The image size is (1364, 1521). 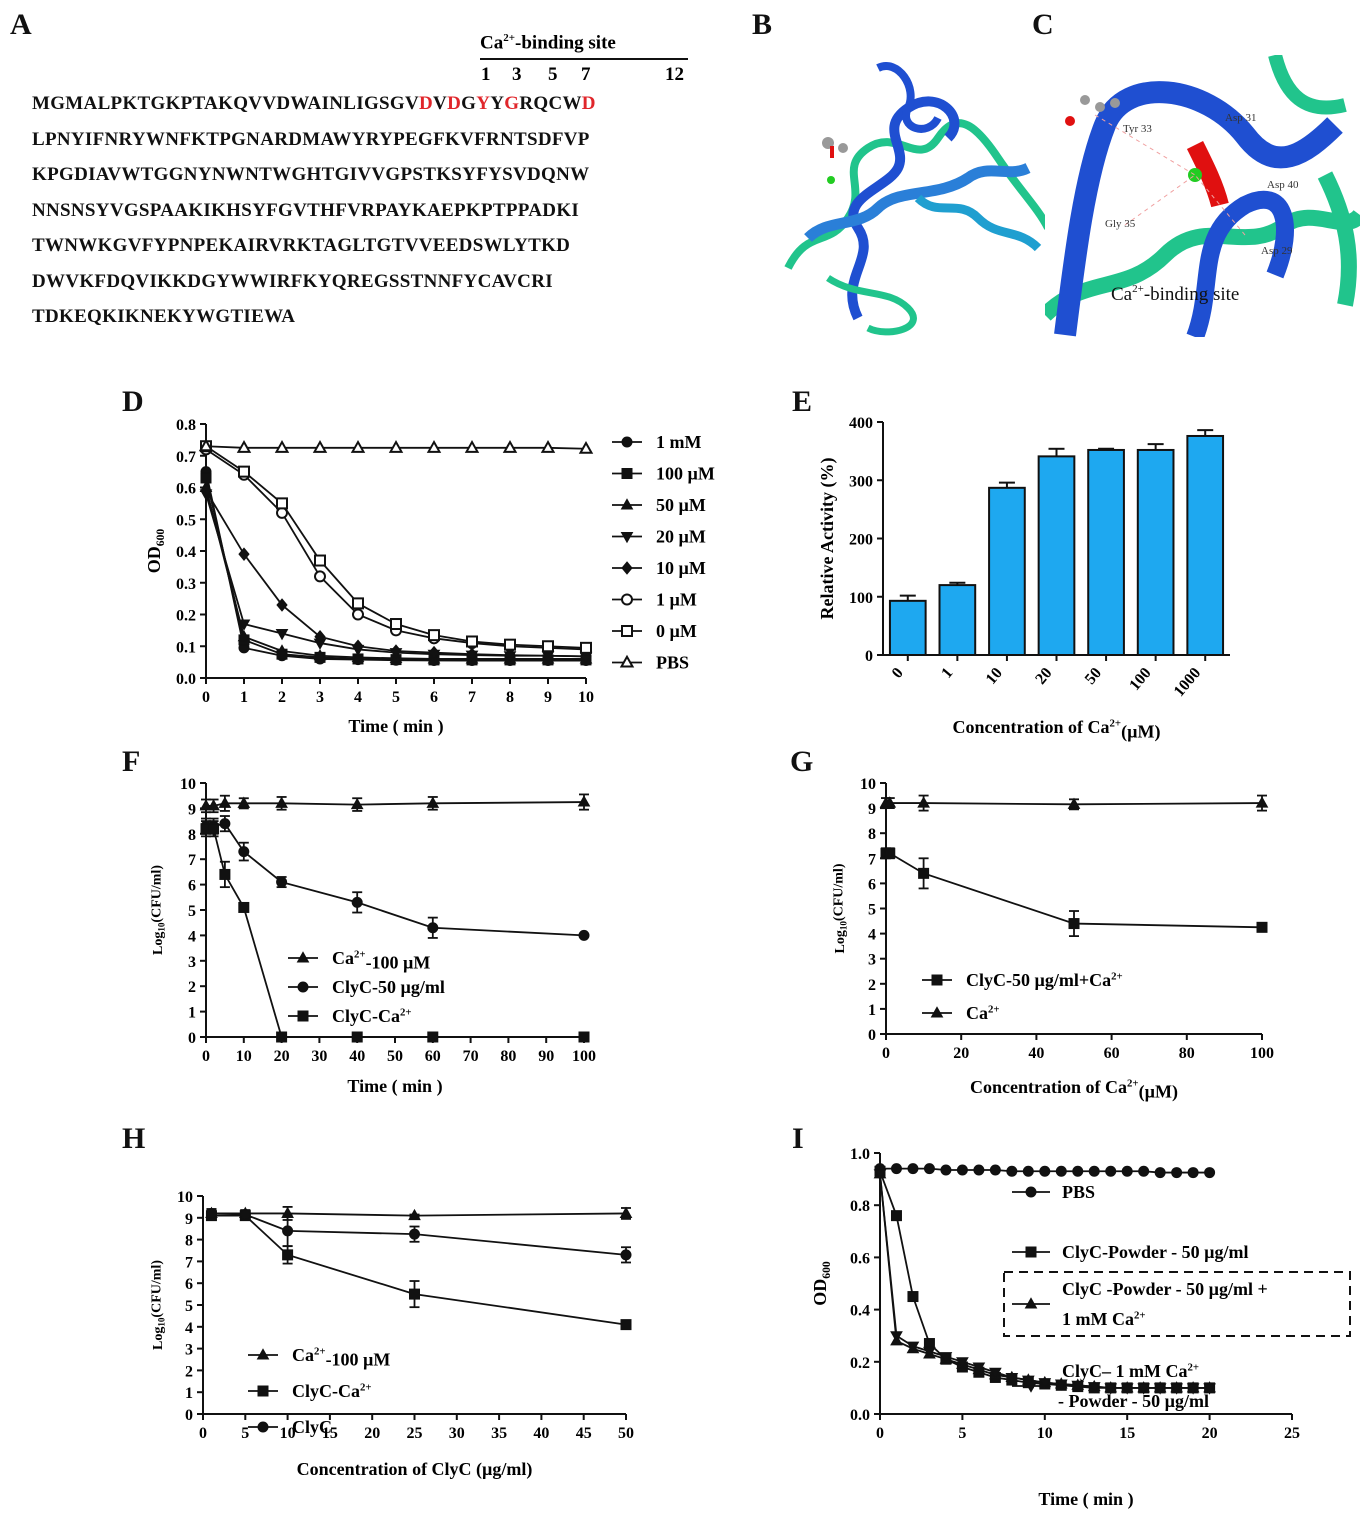 What do you see at coordinates (1043, 676) in the screenshot?
I see `x-tick-label: 20` at bounding box center [1043, 676].